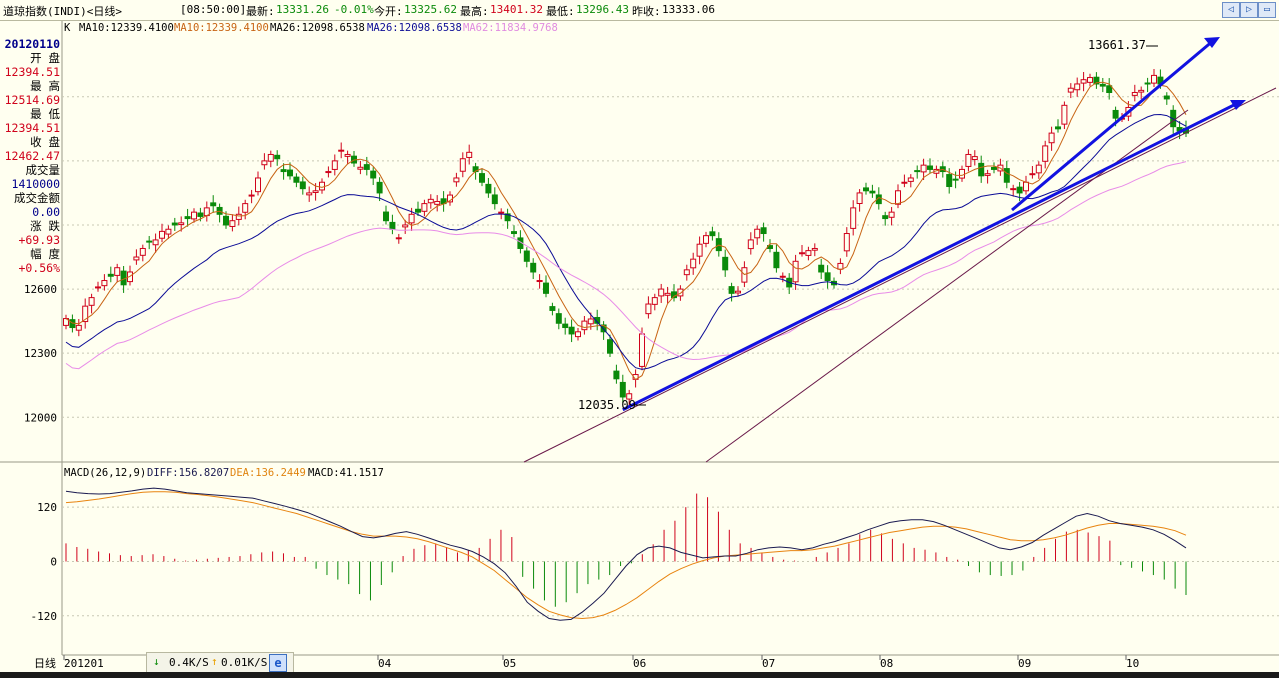 The width and height of the screenshot is (1279, 678). I want to click on price-tick-label: 12000, so click(40, 417).